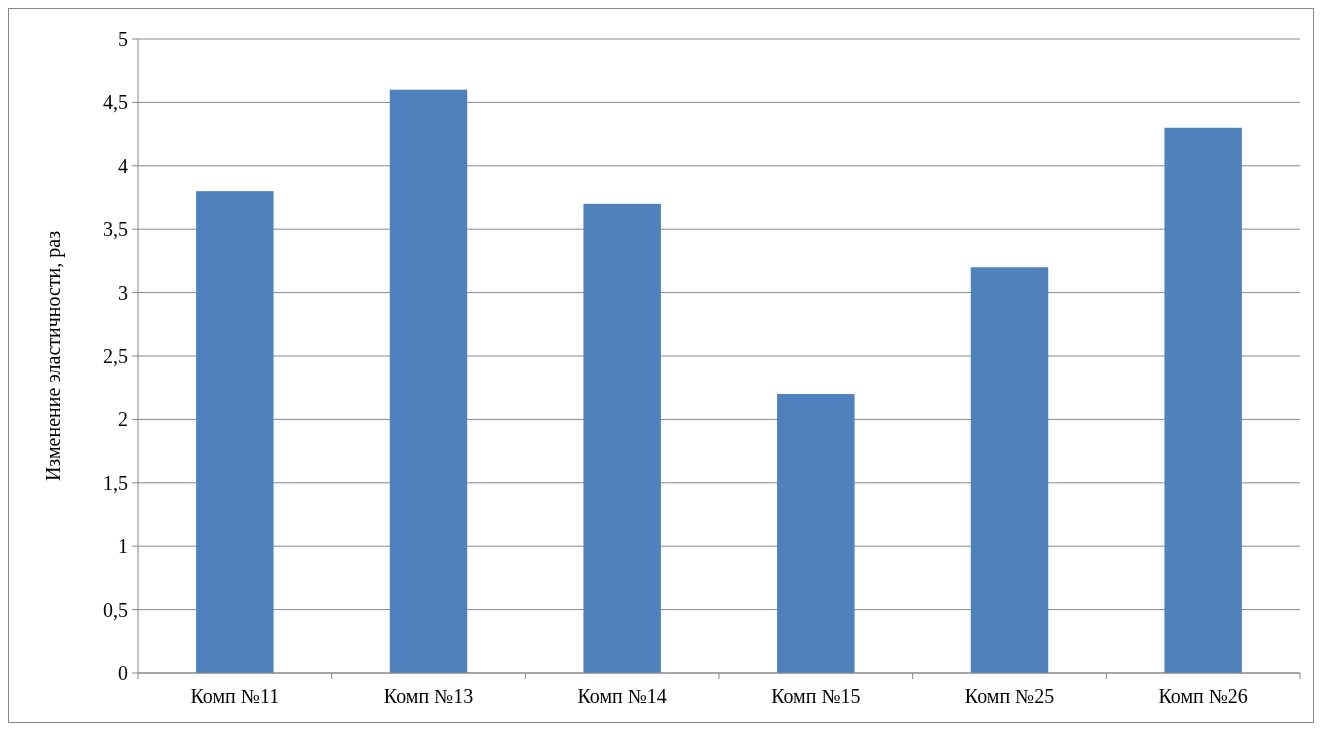 The height and width of the screenshot is (731, 1322). I want to click on y-tick-label: 4,5, so click(115, 102).